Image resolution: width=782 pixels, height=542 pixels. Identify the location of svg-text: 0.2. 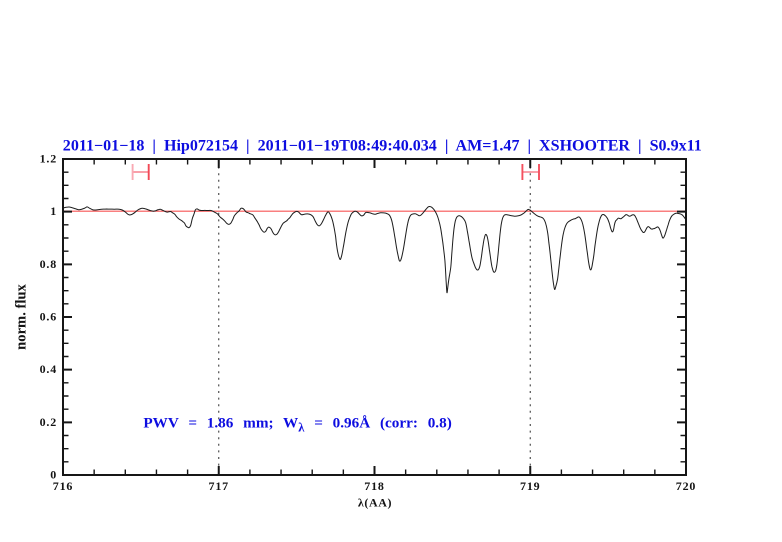
(48, 422).